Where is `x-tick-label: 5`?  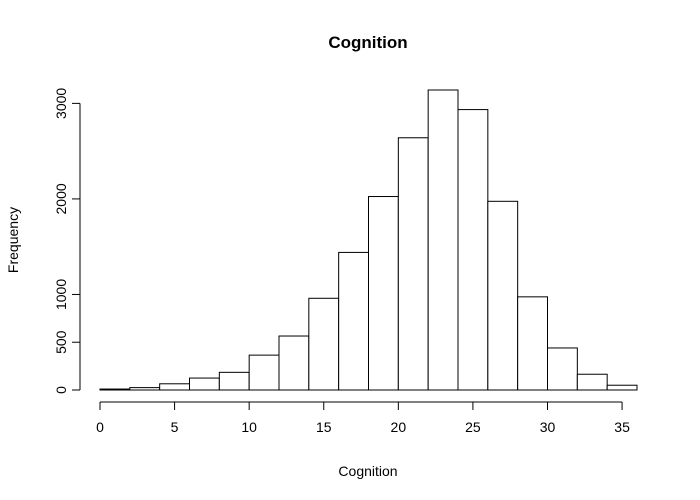
x-tick-label: 5 is located at coordinates (175, 427).